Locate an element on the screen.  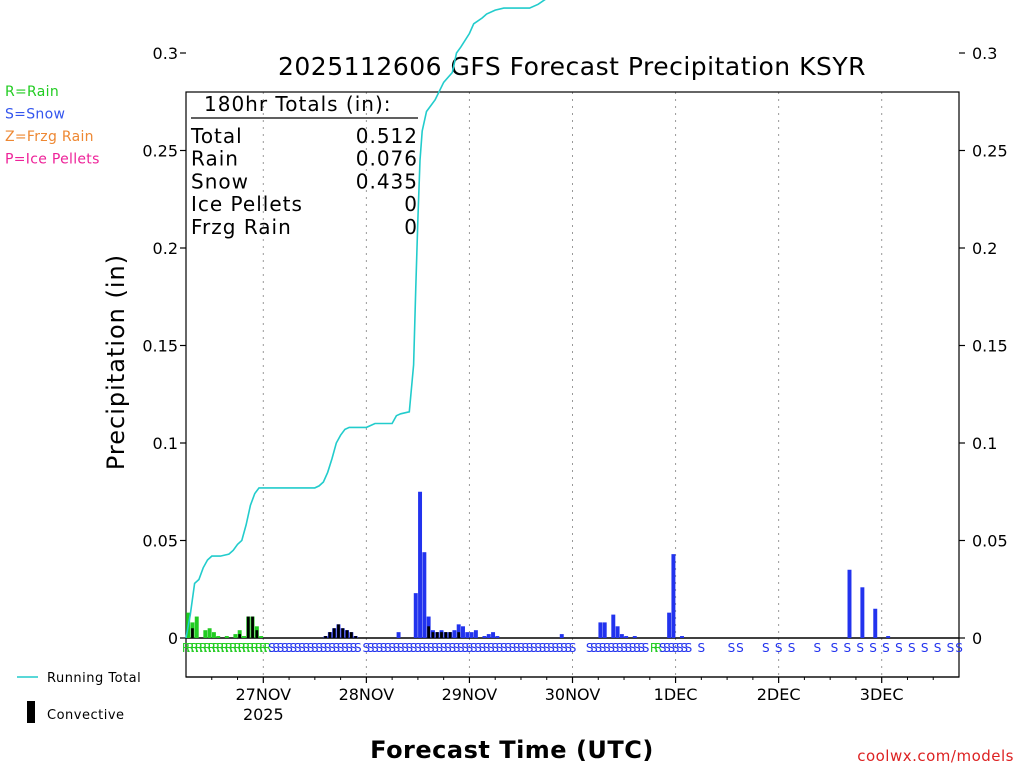
x-tick-label: 27NOV is located at coordinates (264, 694).